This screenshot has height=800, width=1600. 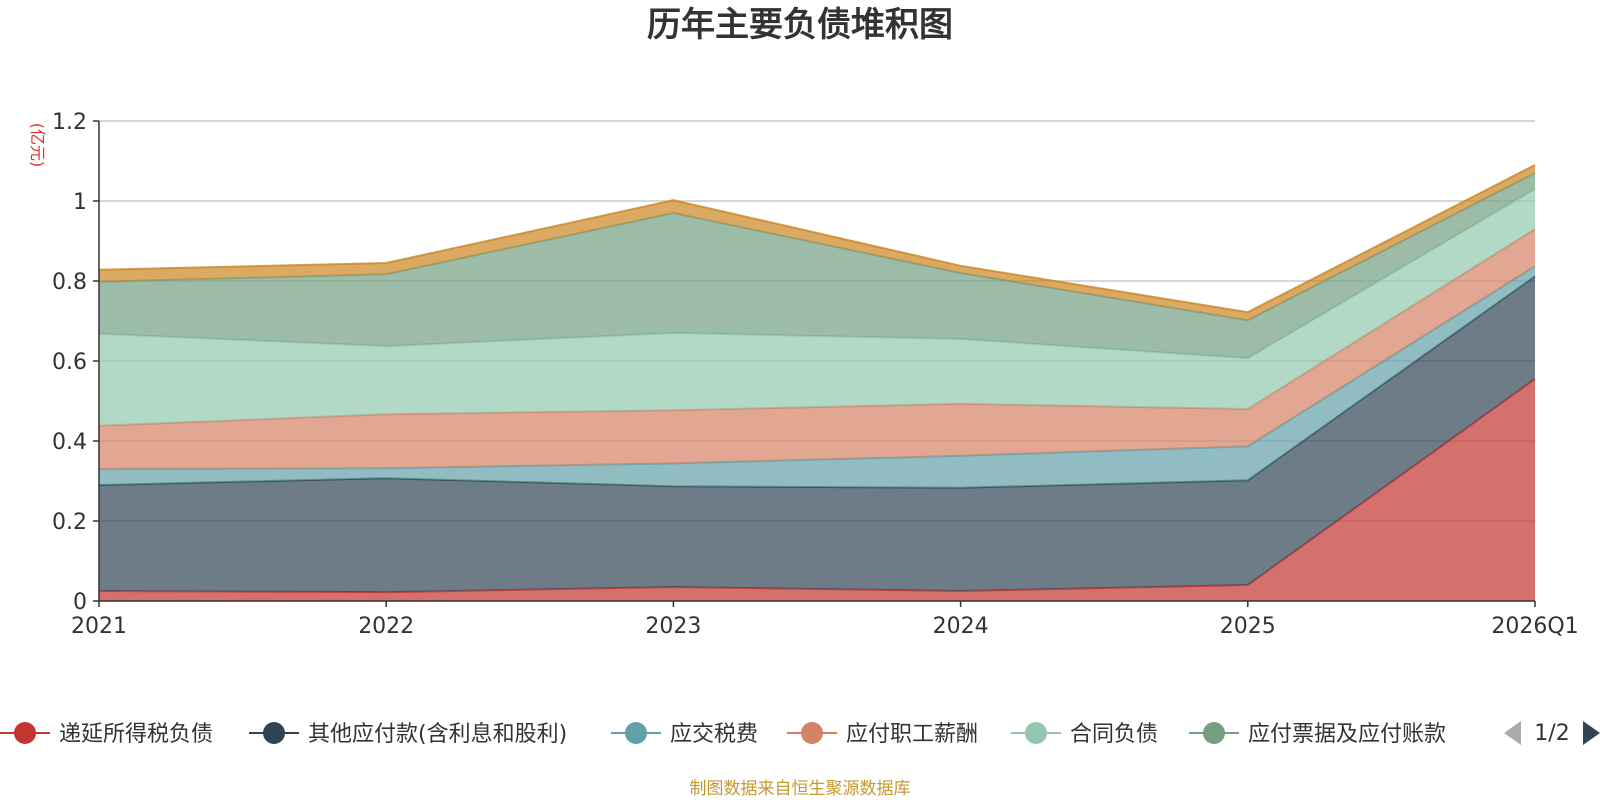 I want to click on y-tick-label: 0.6, so click(x=69, y=362).